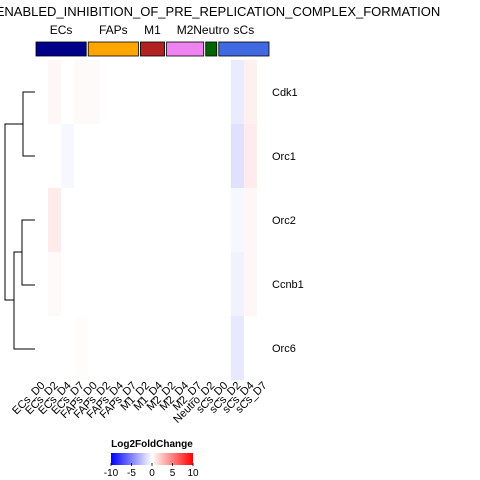 Image resolution: width=480 pixels, height=480 pixels. Describe the element at coordinates (152, 473) in the screenshot. I see `legend-tick-label: 0` at that location.